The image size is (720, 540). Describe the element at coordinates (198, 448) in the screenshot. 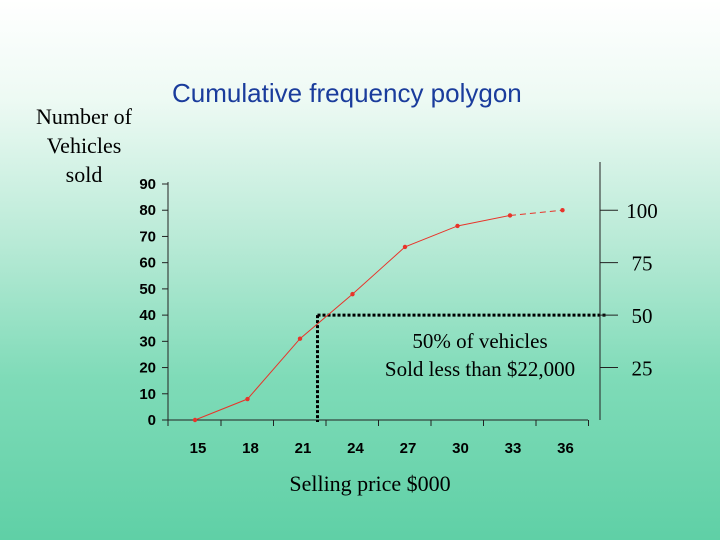

I see `x-tick-label: 15` at that location.